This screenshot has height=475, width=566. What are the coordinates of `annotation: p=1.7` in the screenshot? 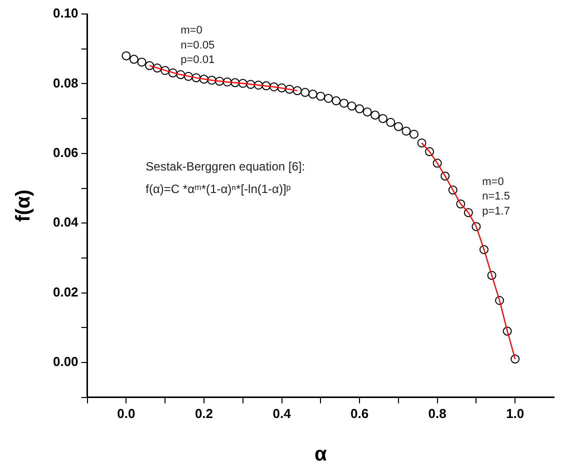 It's located at (496, 211).